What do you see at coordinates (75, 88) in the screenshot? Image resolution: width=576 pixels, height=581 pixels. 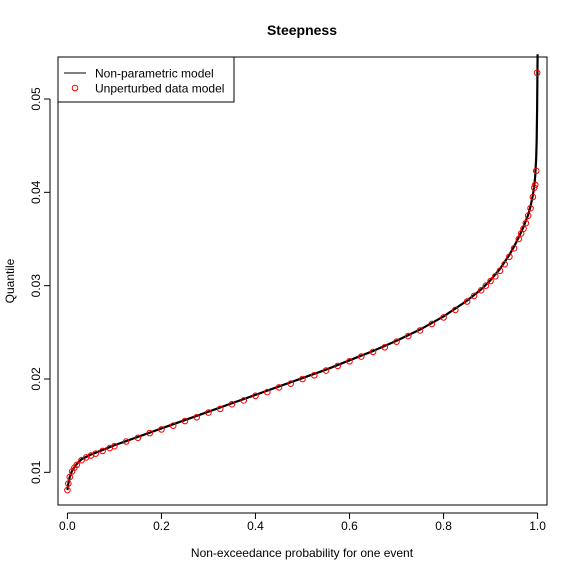 I see `legend-point-swatch` at bounding box center [75, 88].